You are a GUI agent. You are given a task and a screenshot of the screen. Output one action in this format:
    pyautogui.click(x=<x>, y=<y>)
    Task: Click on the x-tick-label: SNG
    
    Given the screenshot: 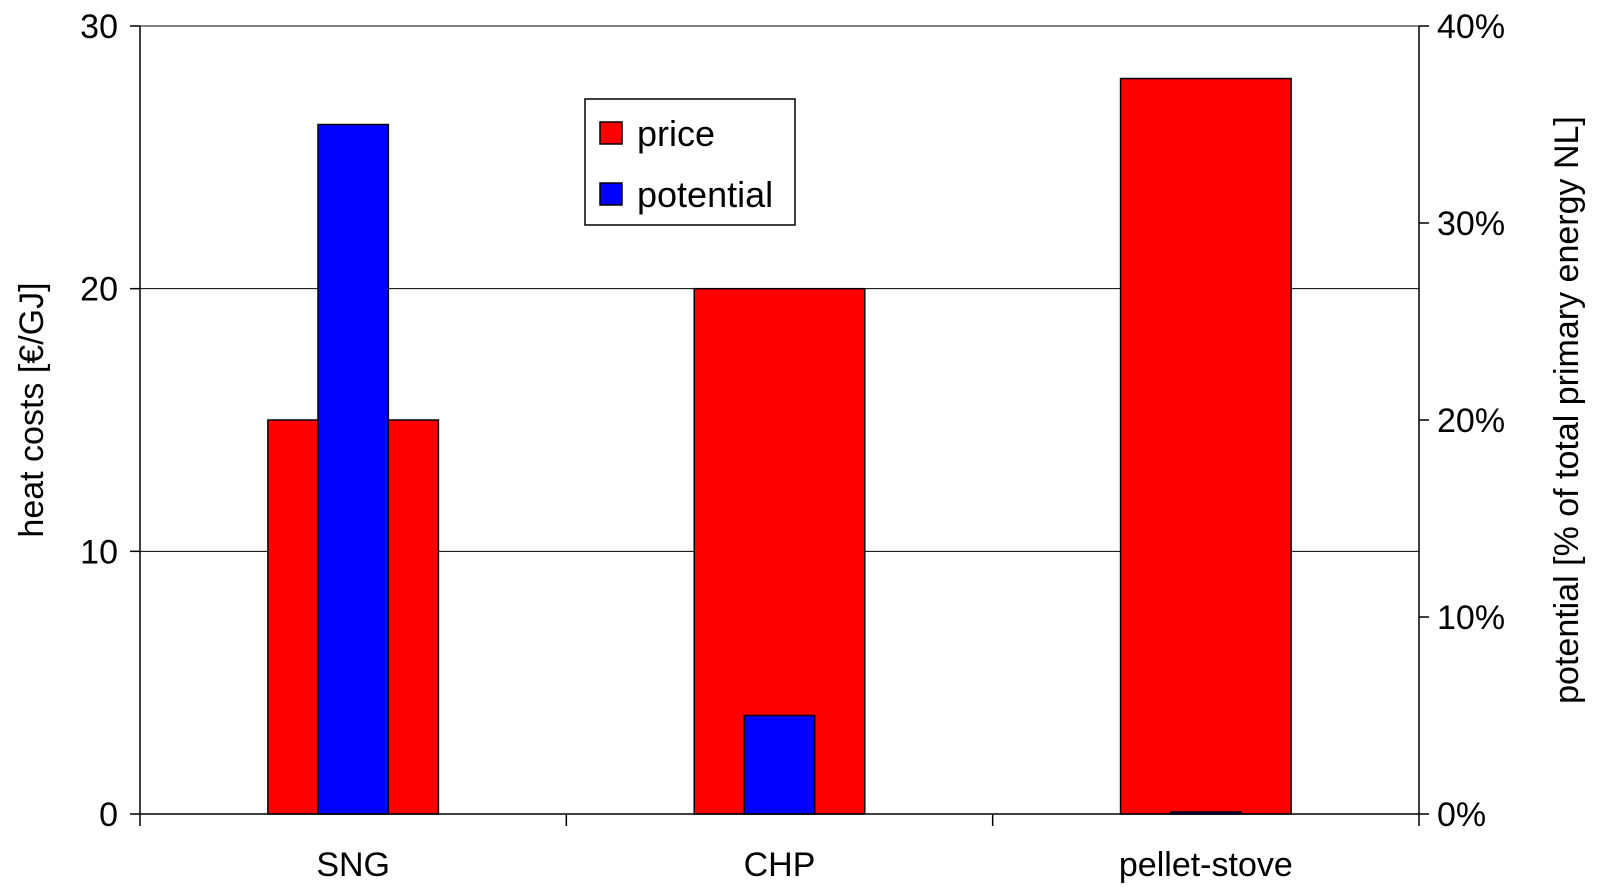 What is the action you would take?
    pyautogui.click(x=353, y=865)
    